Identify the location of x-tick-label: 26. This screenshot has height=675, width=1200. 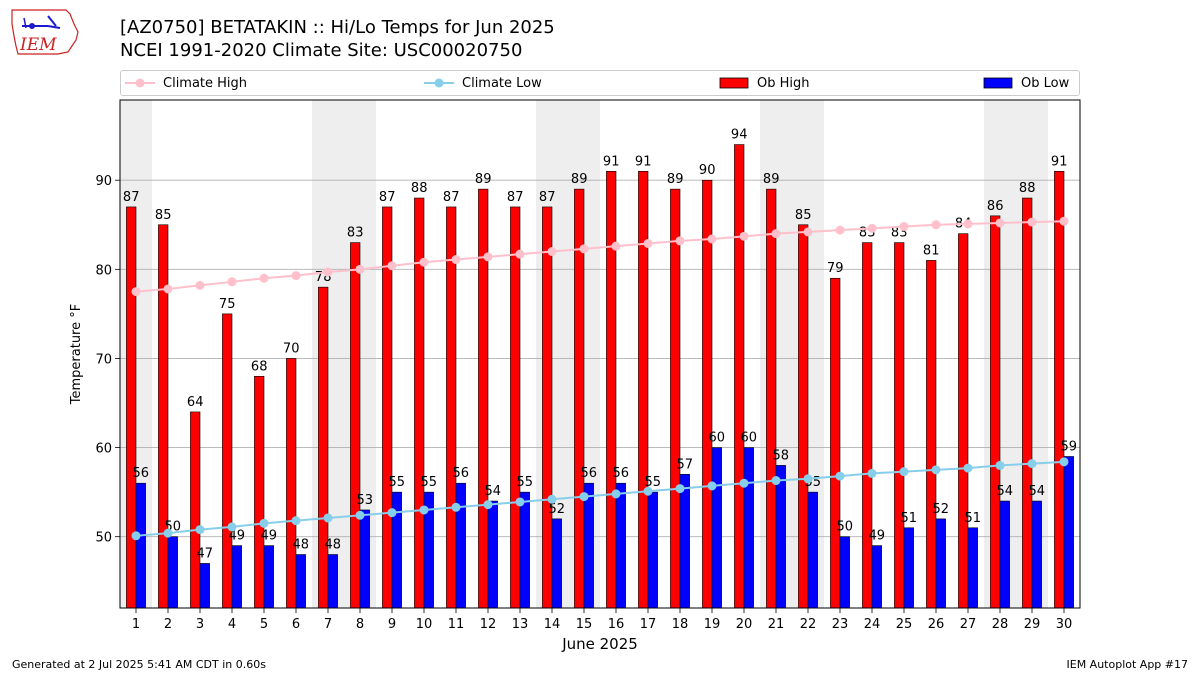
(936, 624).